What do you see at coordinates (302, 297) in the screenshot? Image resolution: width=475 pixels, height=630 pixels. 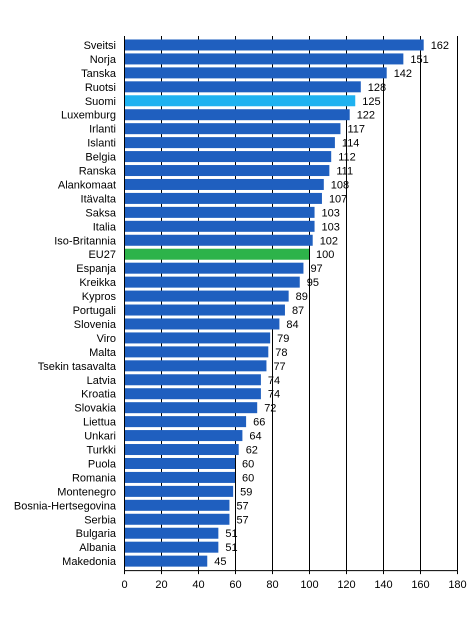 I see `value-label: 89` at bounding box center [302, 297].